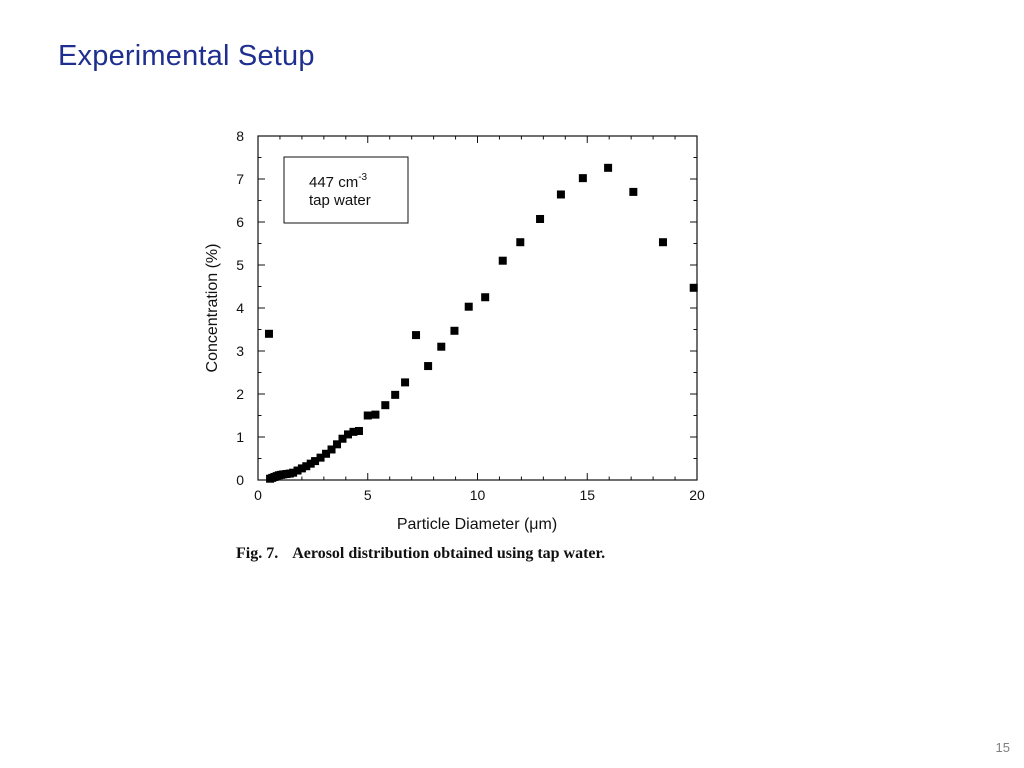 The height and width of the screenshot is (768, 1024). Describe the element at coordinates (240, 136) in the screenshot. I see `y-tick-label: 8` at that location.